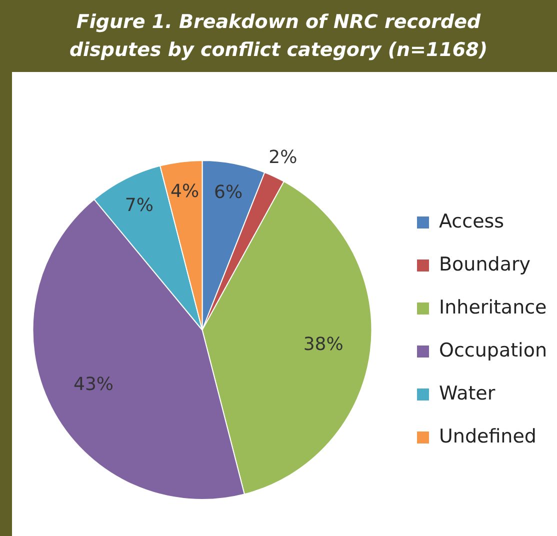  Describe the element at coordinates (323, 344) in the screenshot. I see `data-label: 38%` at that location.